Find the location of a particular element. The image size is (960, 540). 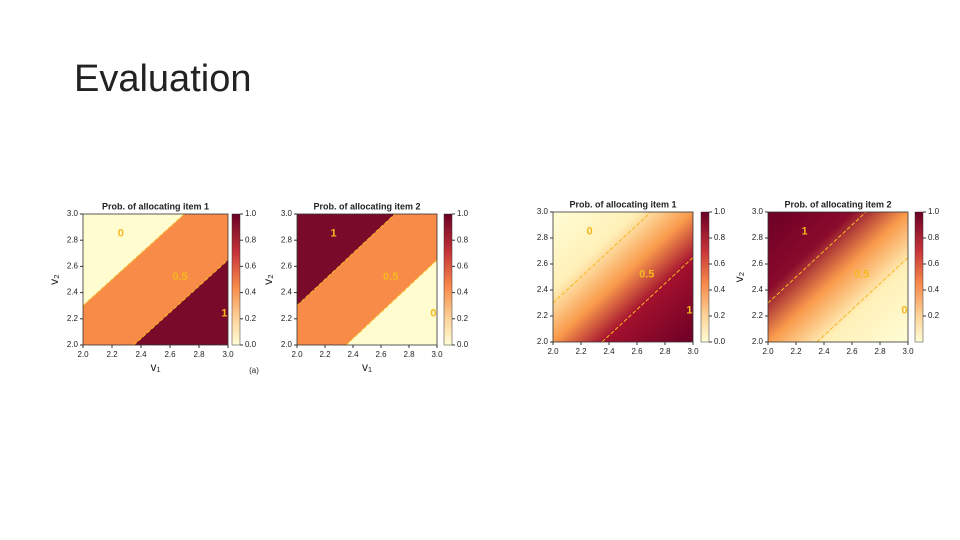

slide-title: Evaluation is located at coordinates (163, 79).